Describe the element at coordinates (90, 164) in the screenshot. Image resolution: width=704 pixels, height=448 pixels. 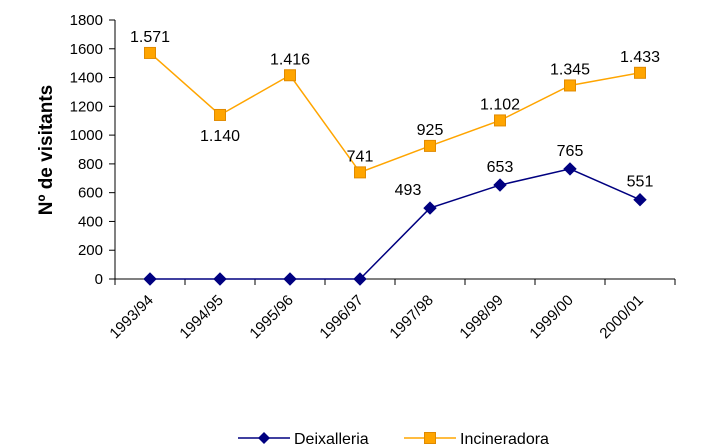
I see `y-tick-label: 800` at that location.